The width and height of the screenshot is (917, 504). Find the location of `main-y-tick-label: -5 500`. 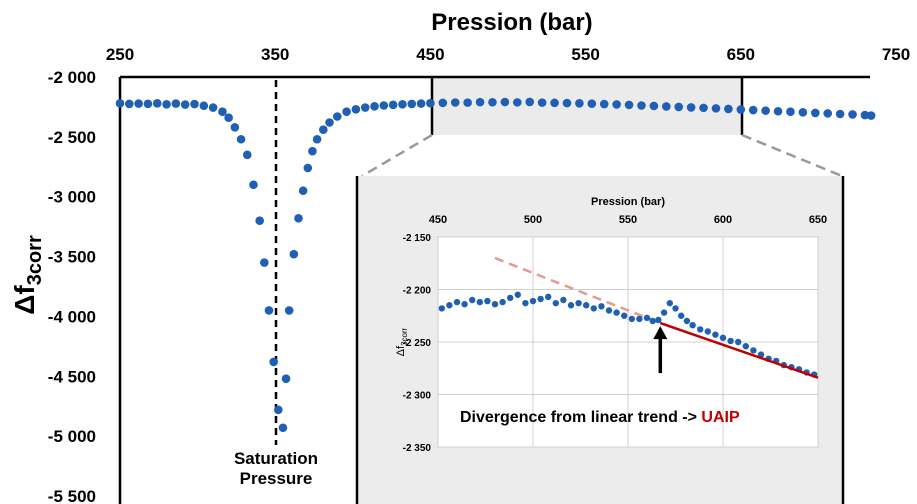

main-y-tick-label: -5 500 is located at coordinates (72, 495).